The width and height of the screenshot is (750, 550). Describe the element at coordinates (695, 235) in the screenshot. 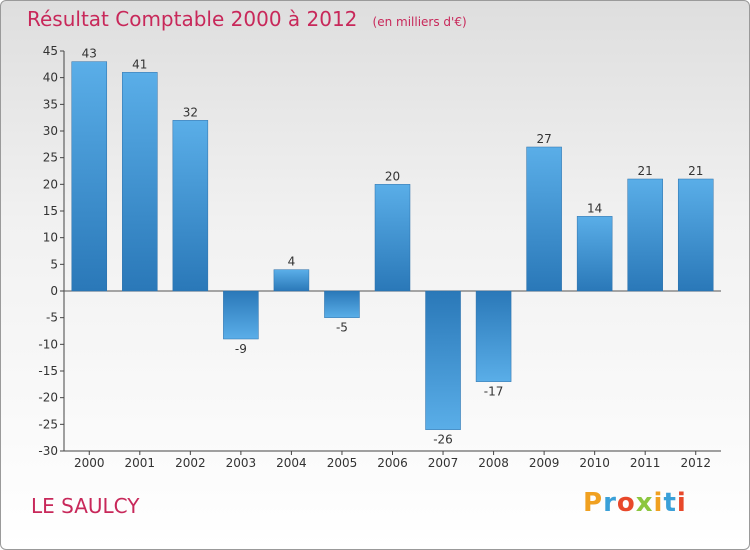

I see `bar-2012` at that location.